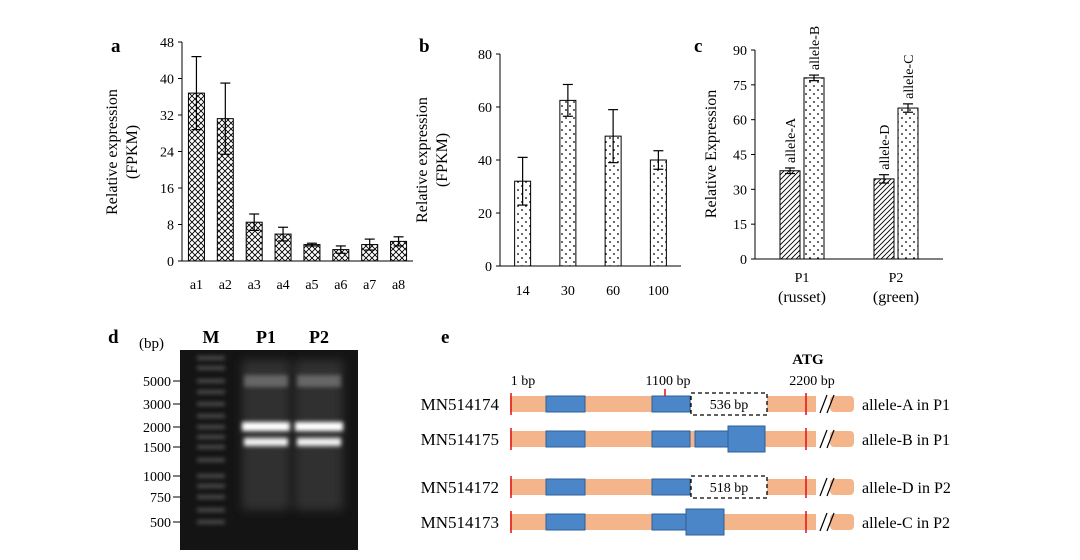 The image size is (1080, 560). I want to click on allele-label: allele-D in P2, so click(906, 488).